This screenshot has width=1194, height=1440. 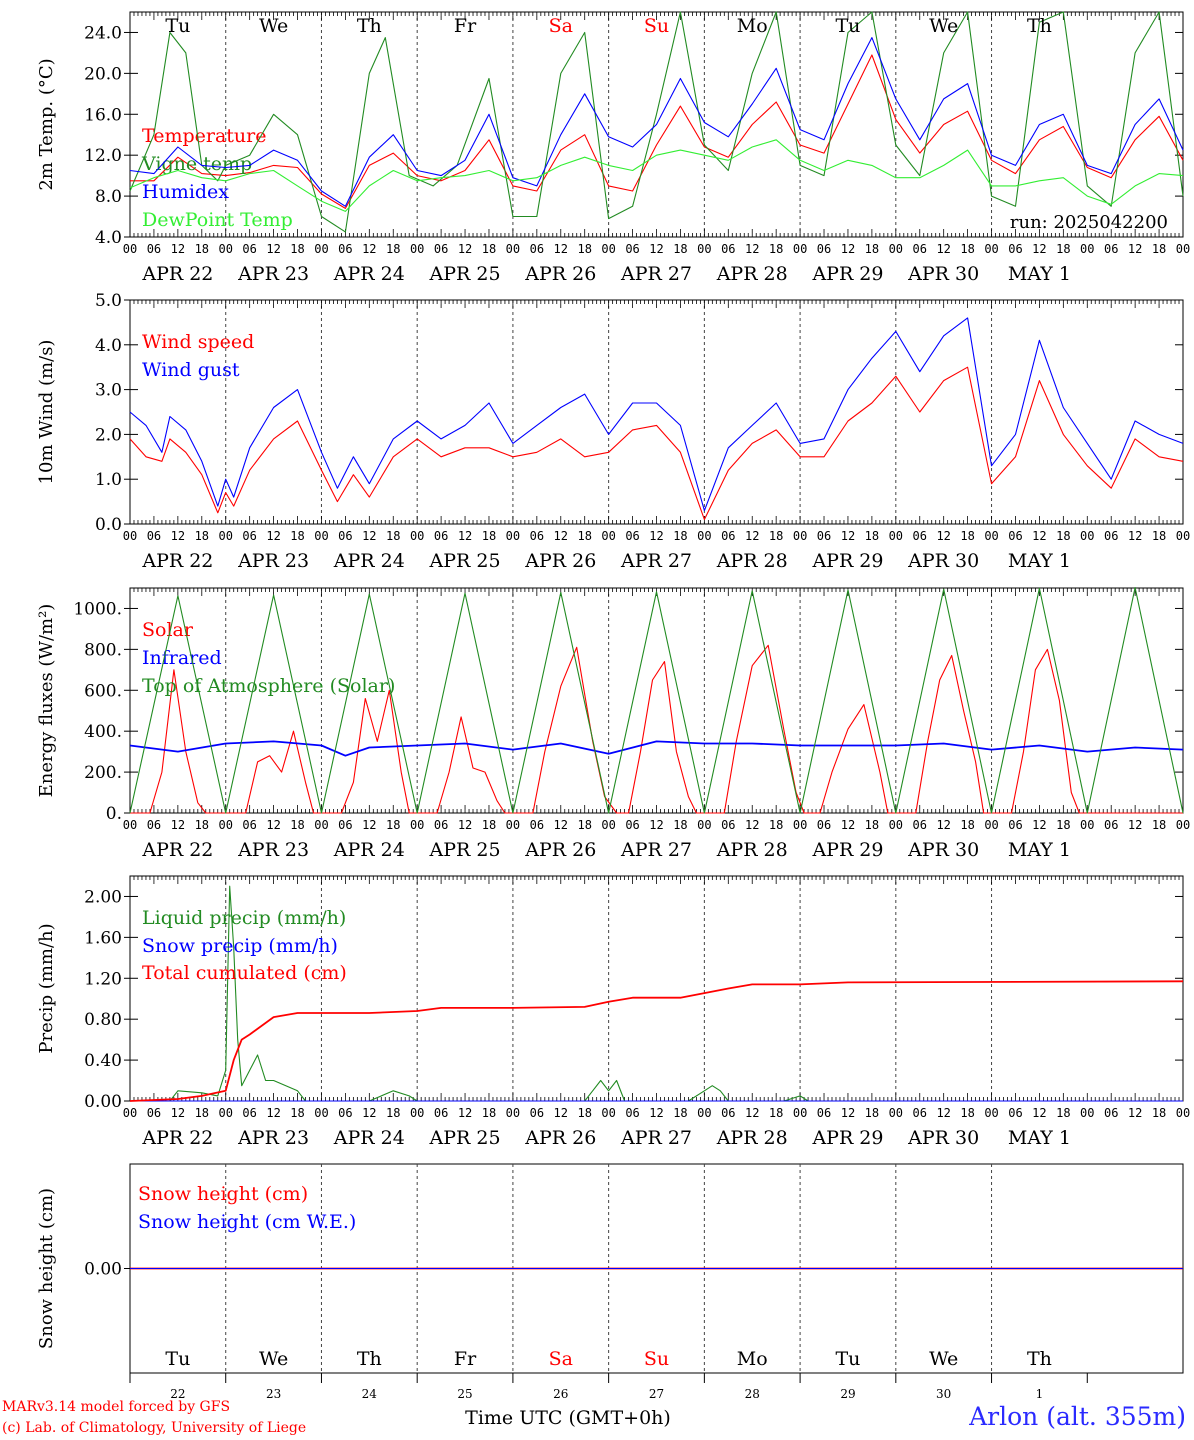 What do you see at coordinates (46, 124) in the screenshot?
I see `panel-1-y-axis-label: 2m Temp. (°C)` at bounding box center [46, 124].